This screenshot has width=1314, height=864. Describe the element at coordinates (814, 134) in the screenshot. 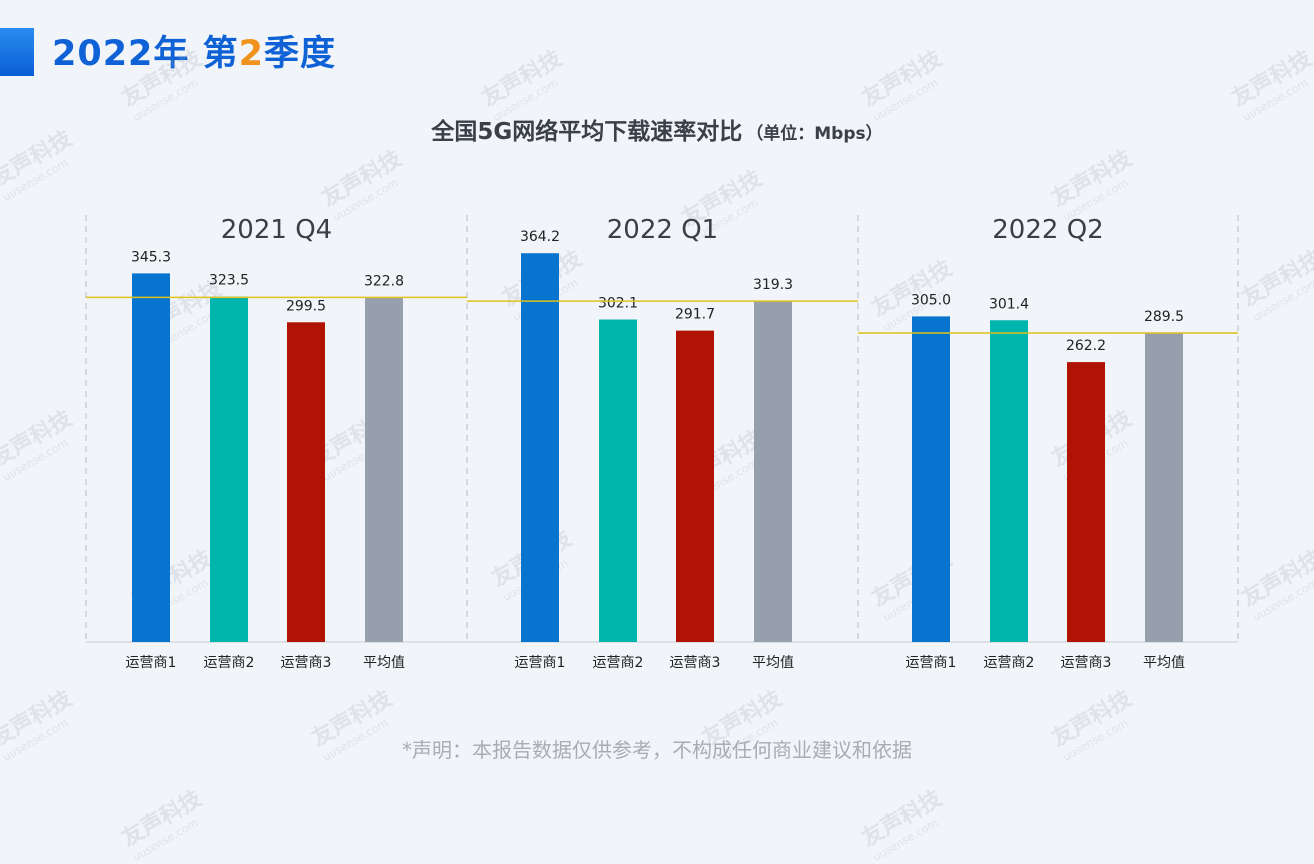

I see `chart-unit-label: （单位：Mbps）` at that location.